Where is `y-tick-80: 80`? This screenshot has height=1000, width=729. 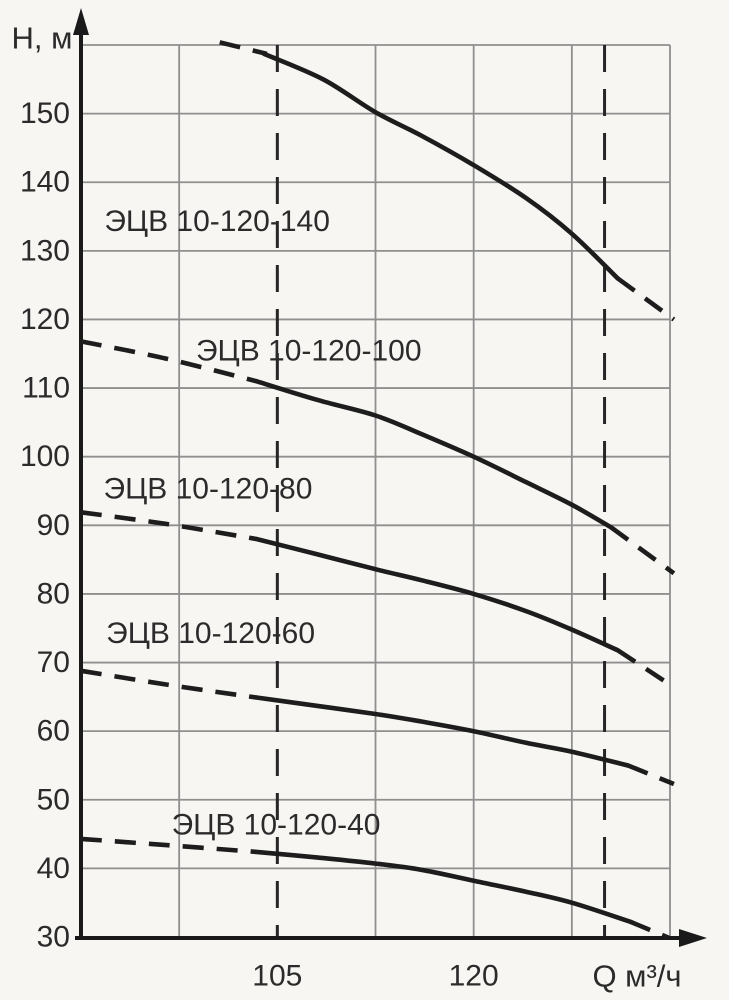
y-tick-80: 80 is located at coordinates (53, 593).